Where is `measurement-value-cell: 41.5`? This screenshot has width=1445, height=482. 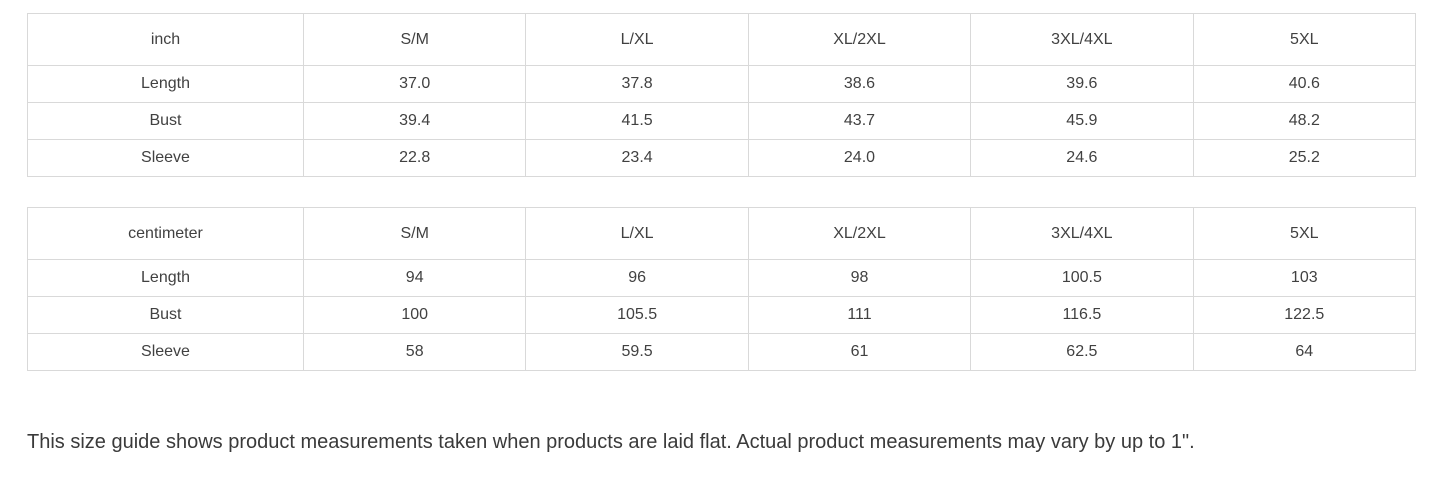 measurement-value-cell: 41.5 is located at coordinates (637, 121).